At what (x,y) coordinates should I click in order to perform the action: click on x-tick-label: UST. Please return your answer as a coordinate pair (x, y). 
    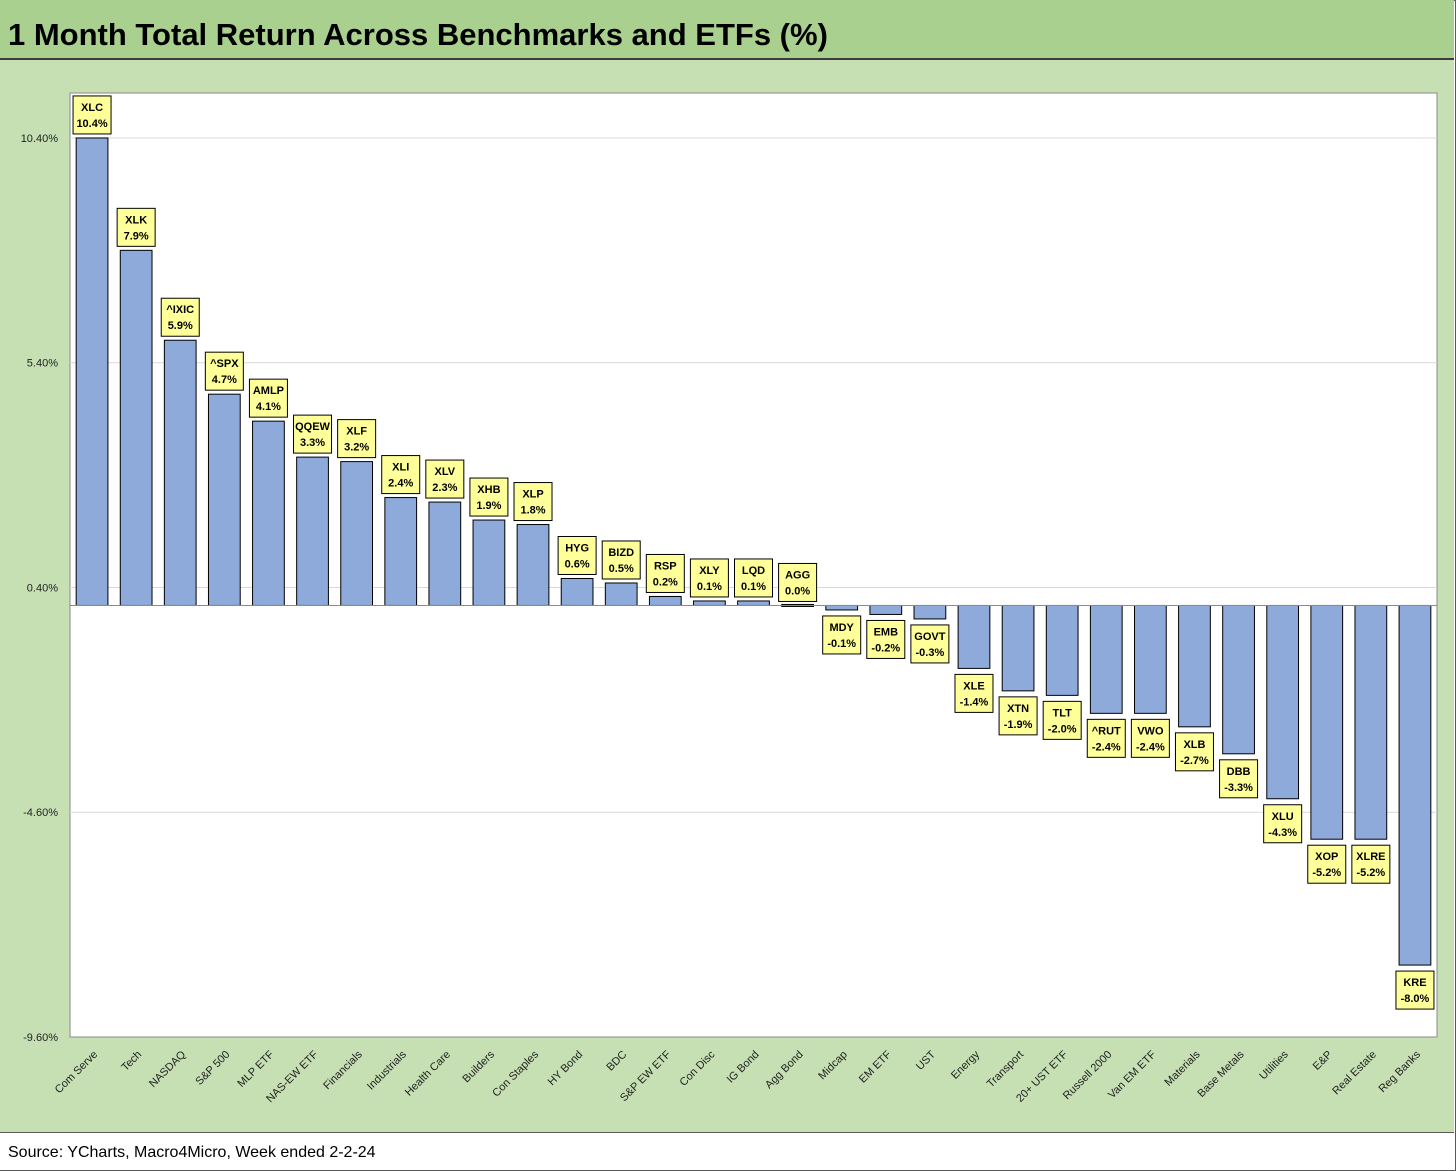
    Looking at the image, I should click on (926, 1060).